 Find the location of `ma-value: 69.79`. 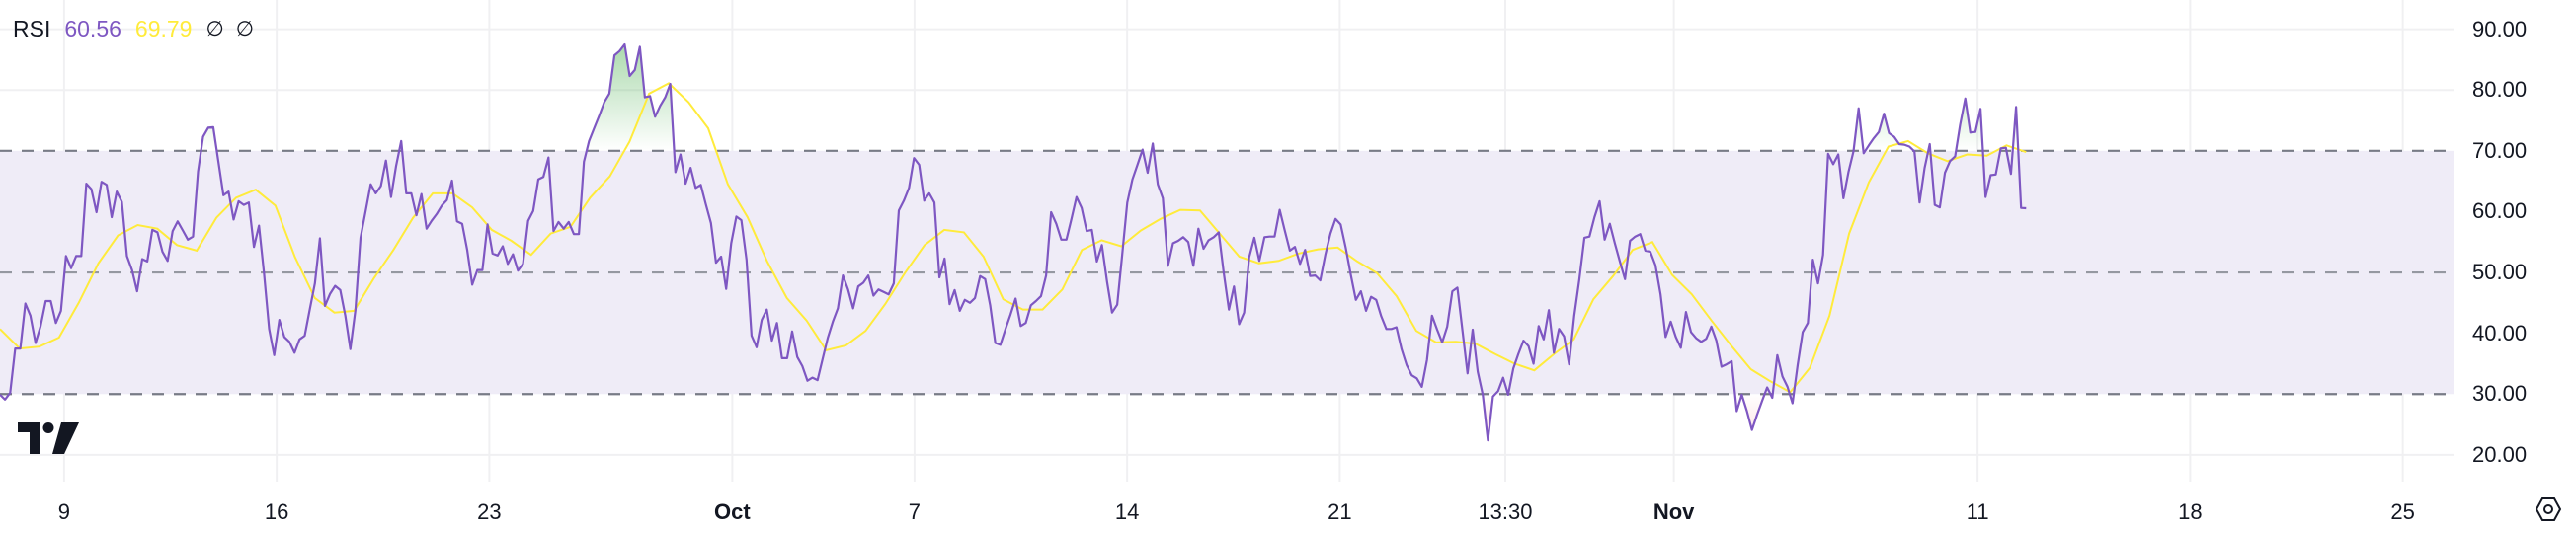

ma-value: 69.79 is located at coordinates (163, 28).